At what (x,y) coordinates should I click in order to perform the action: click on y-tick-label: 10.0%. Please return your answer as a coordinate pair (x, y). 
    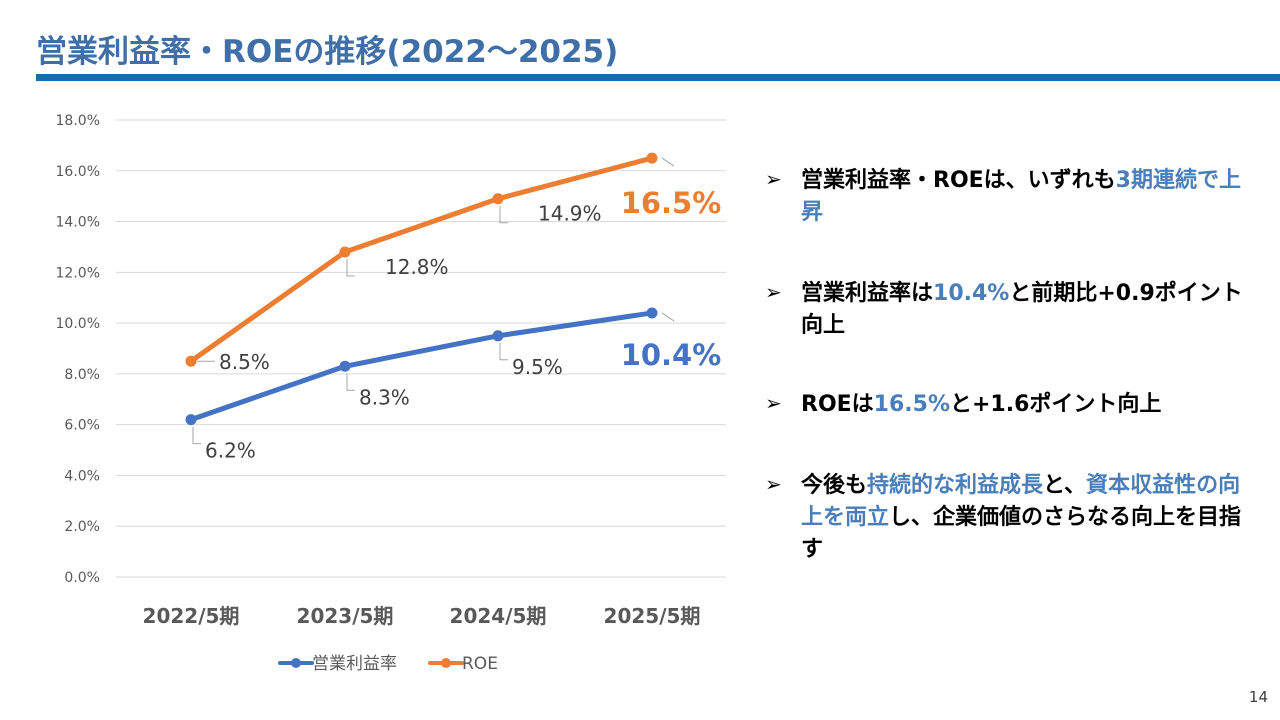
    Looking at the image, I should click on (78, 324).